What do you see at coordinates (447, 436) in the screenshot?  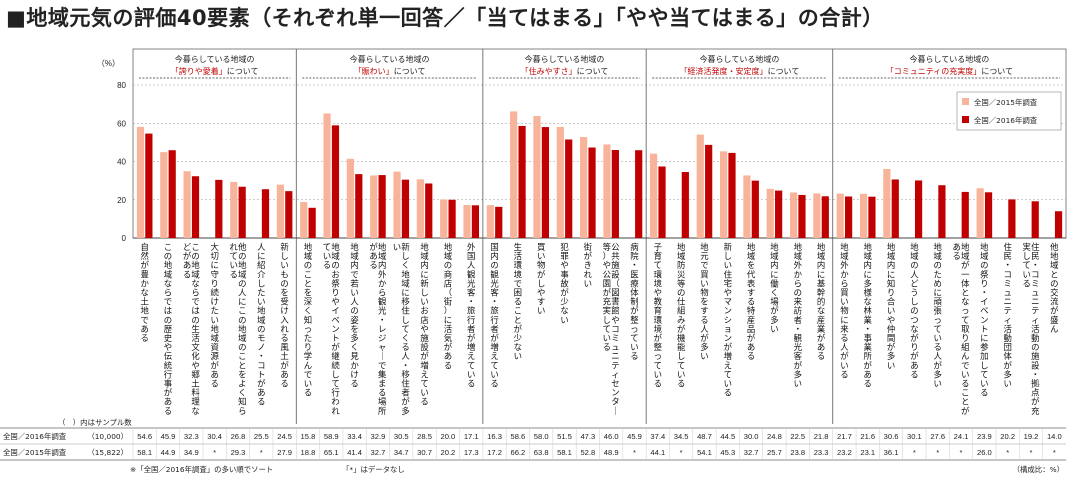 I see `data-label-2016: 20.0` at bounding box center [447, 436].